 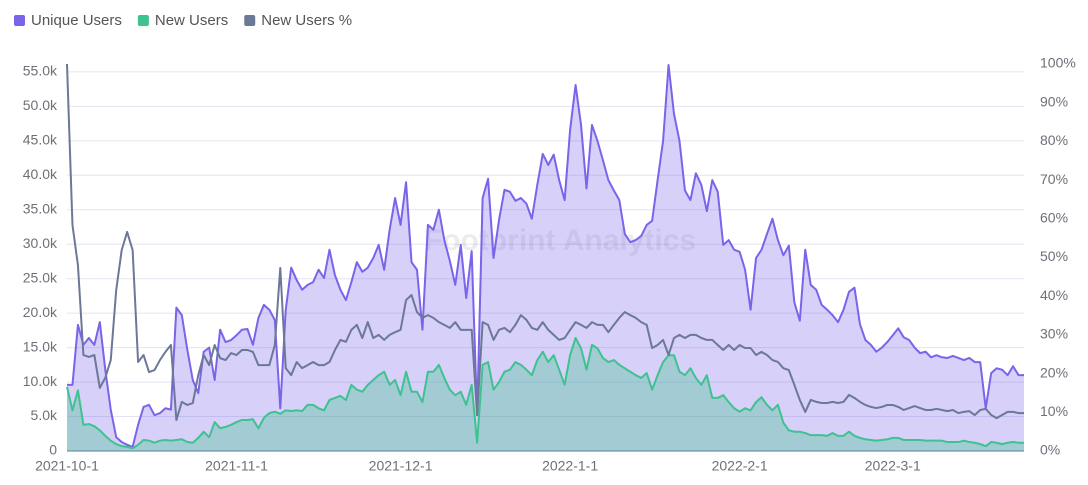 What do you see at coordinates (893, 466) in the screenshot?
I see `x-tick-label: 2022-3-1` at bounding box center [893, 466].